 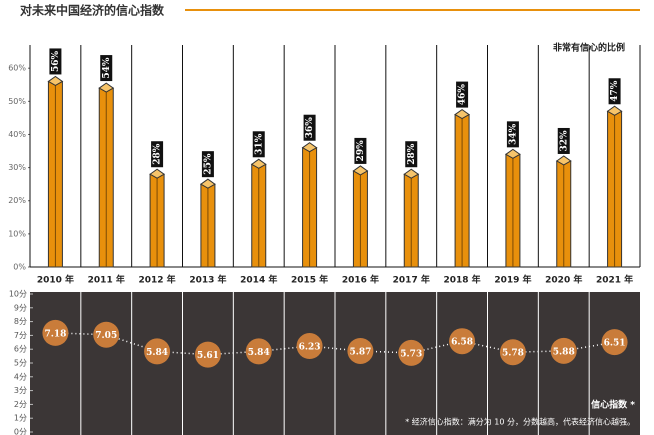 What do you see at coordinates (20, 376) in the screenshot?
I see `y-tick-label: 4分` at bounding box center [20, 376].